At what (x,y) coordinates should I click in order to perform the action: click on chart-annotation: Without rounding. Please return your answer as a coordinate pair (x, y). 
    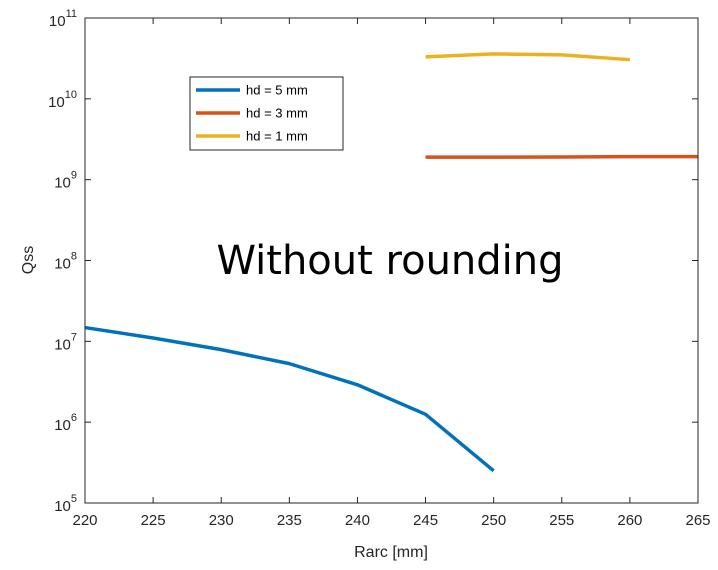
    Looking at the image, I should click on (389, 261).